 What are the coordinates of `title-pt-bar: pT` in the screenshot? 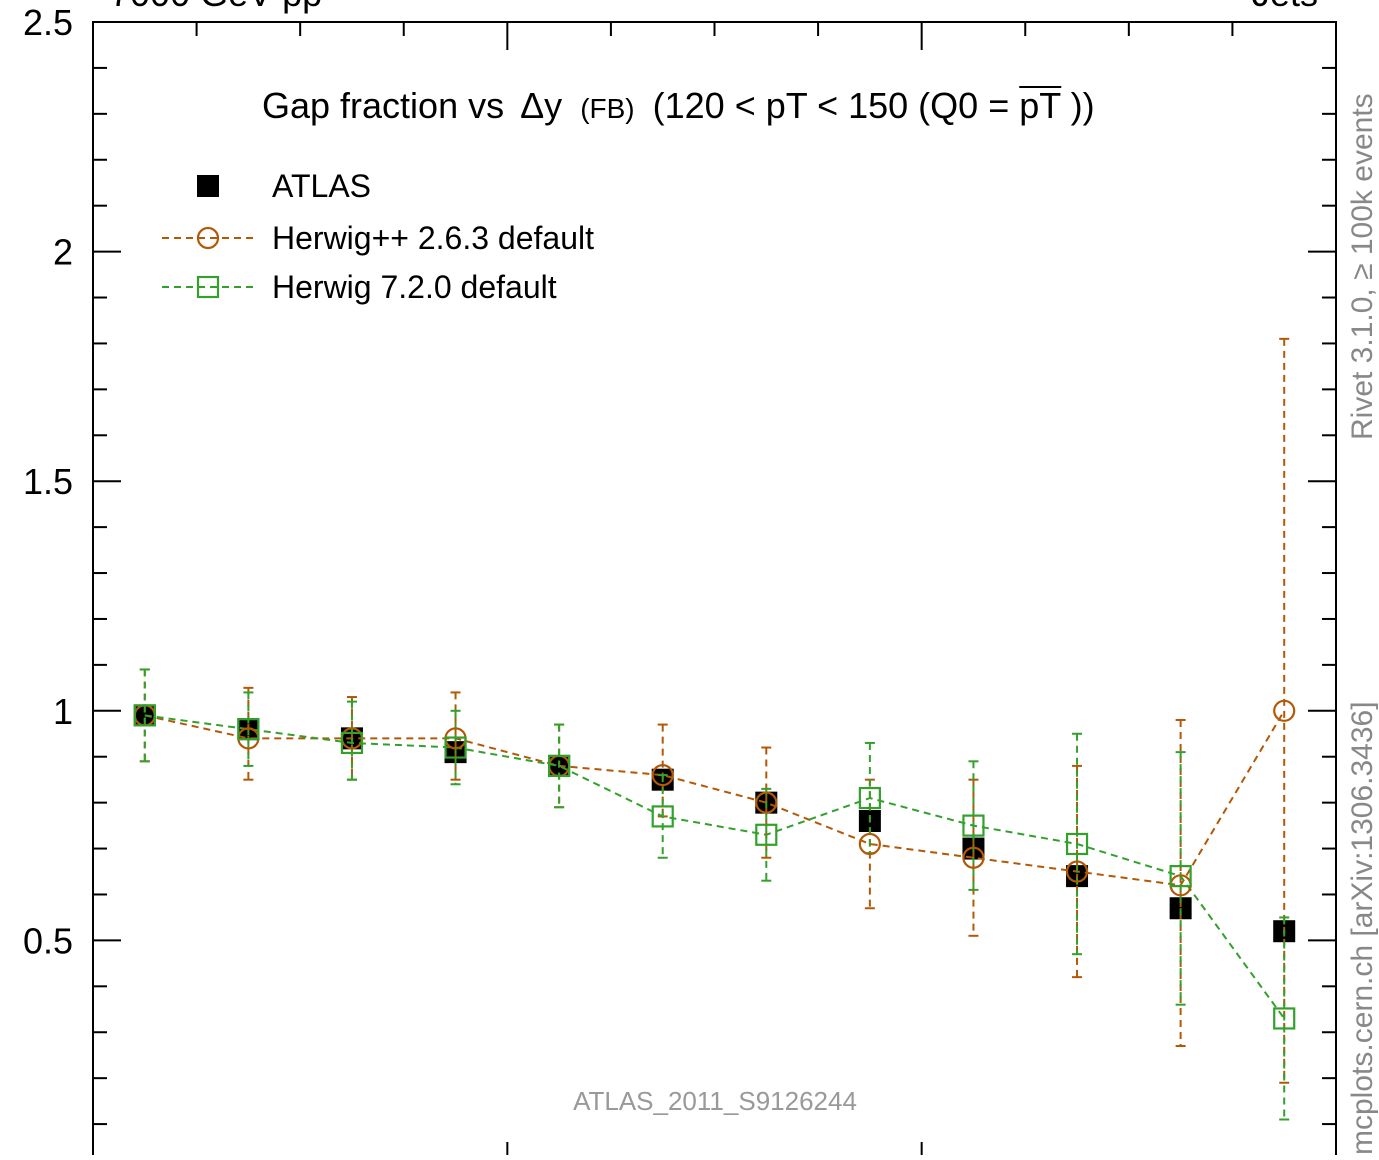 It's located at (1040, 105).